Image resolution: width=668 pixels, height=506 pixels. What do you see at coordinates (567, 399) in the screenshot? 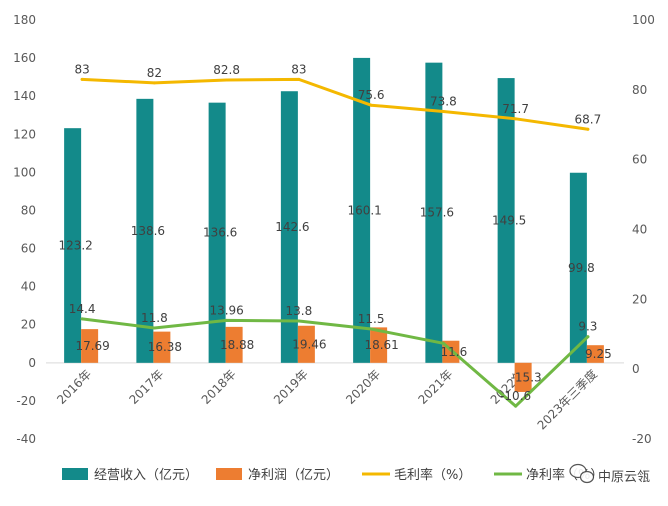
I see `x-category-label: 2023年三季度` at bounding box center [567, 399].